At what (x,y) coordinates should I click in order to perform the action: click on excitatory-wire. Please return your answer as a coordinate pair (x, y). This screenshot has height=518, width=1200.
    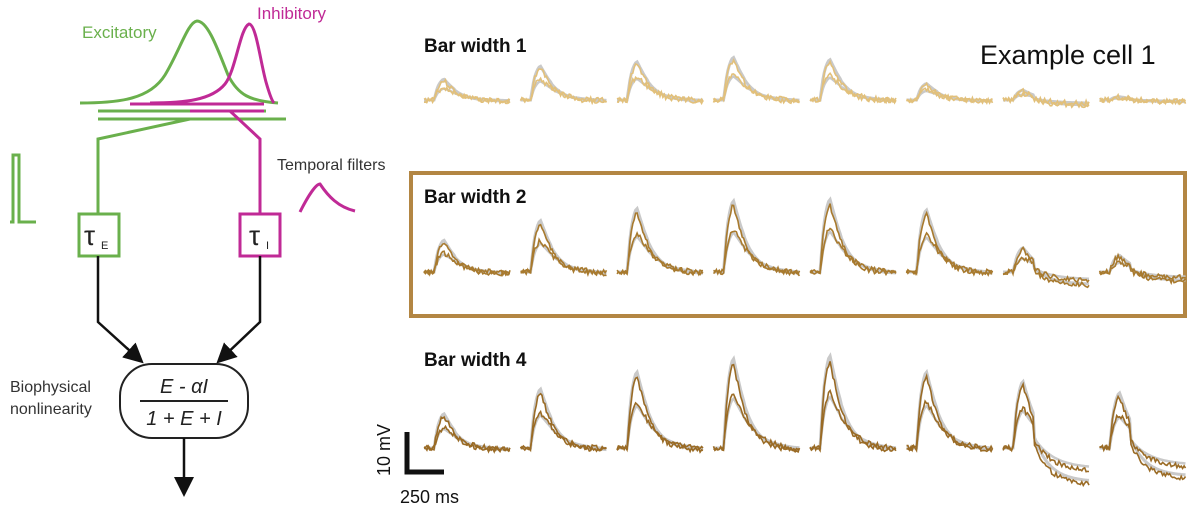
    Looking at the image, I should click on (143, 165).